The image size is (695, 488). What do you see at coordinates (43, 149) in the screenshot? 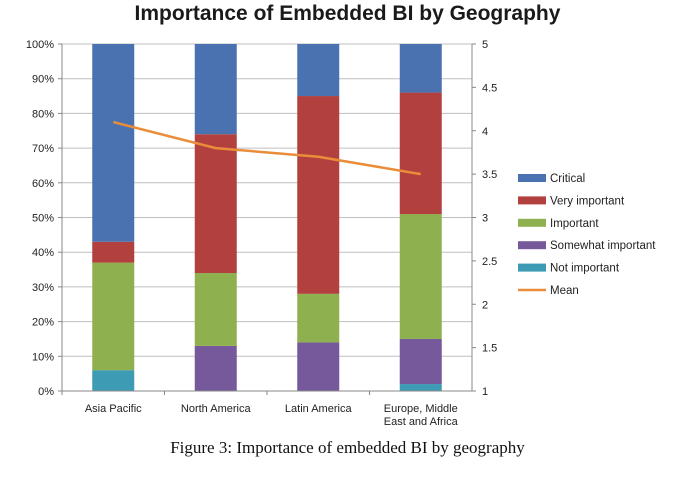
I see `left-tick-label: 70%` at bounding box center [43, 149].